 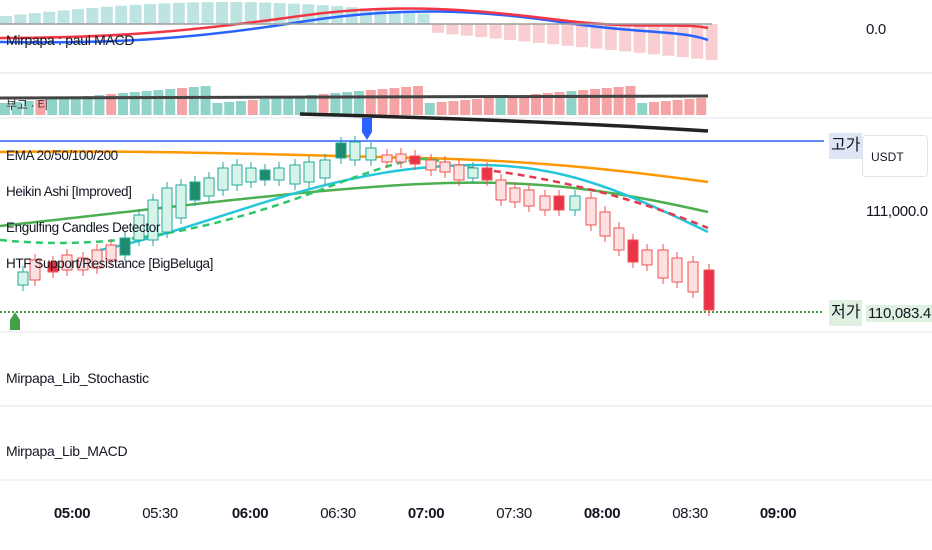 What do you see at coordinates (69, 191) in the screenshot?
I see `indicator-heikin-ashi-label: Heikin Ashi [Improved]` at bounding box center [69, 191].